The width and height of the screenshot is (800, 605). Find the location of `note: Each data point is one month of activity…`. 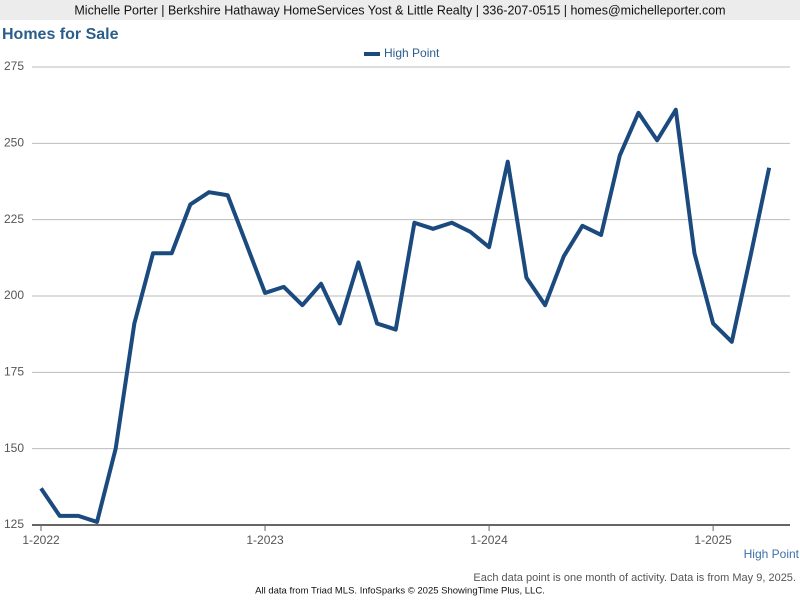

note: Each data point is one month of activity… is located at coordinates (634, 578).